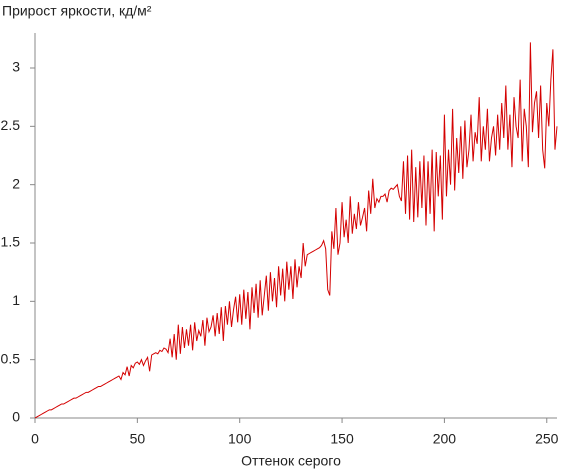  I want to click on x-tick-label: 100, so click(240, 439).